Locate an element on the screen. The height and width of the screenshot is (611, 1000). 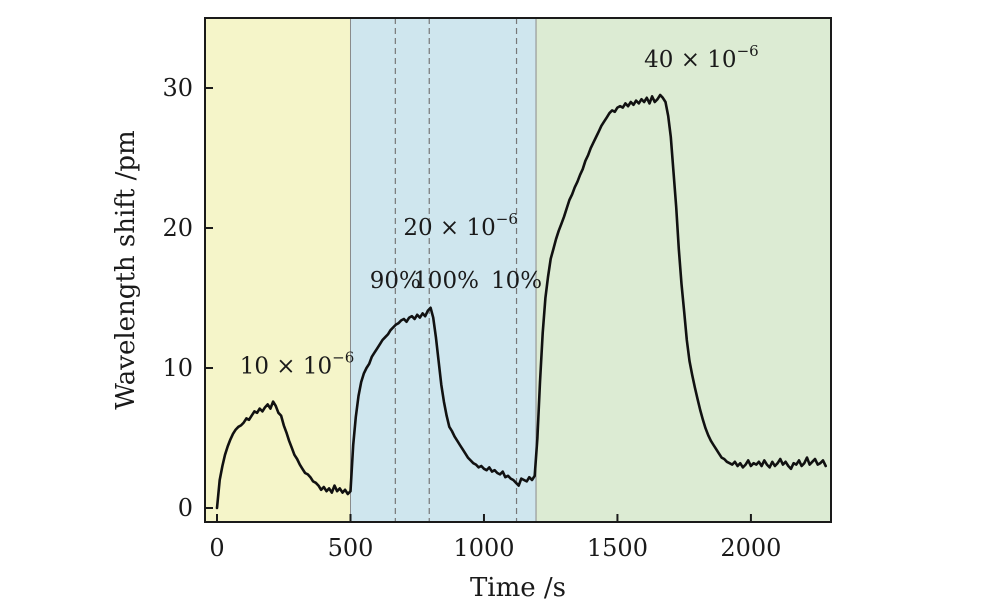
x-tick-label-2000: 2000 is located at coordinates (750, 548).